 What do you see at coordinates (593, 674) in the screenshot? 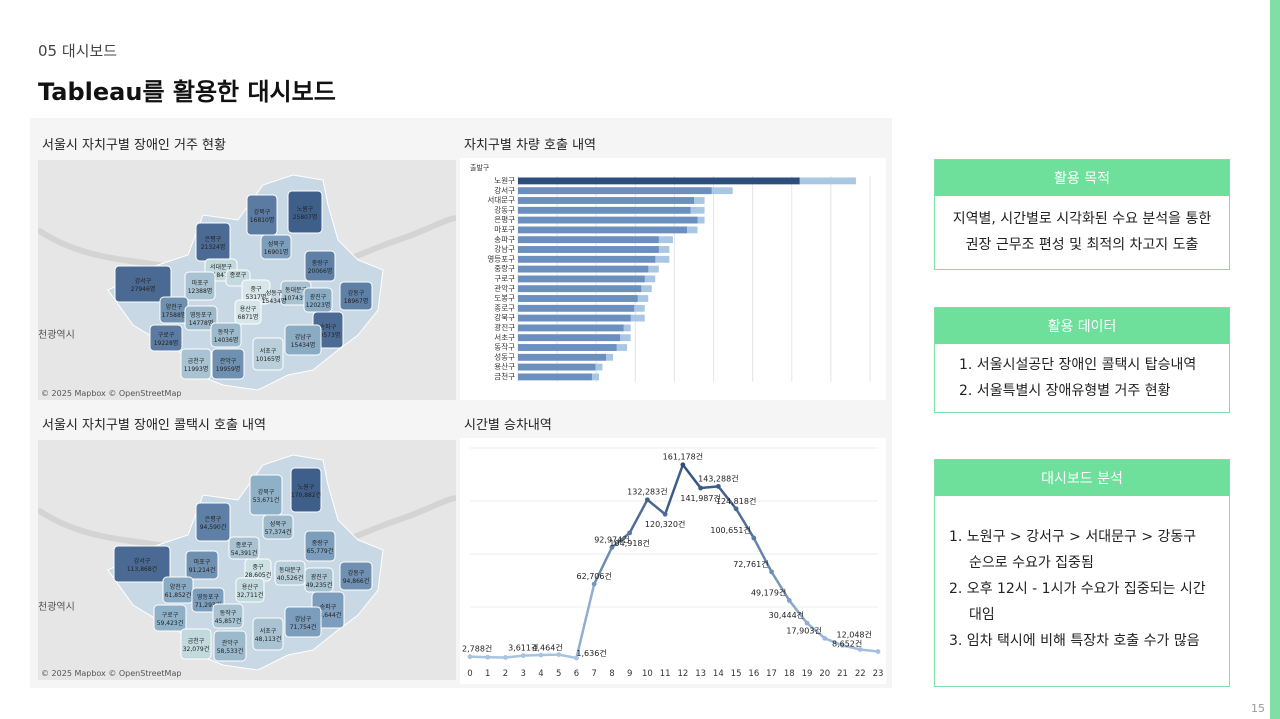
I see `line-x-tick: 7` at bounding box center [593, 674].